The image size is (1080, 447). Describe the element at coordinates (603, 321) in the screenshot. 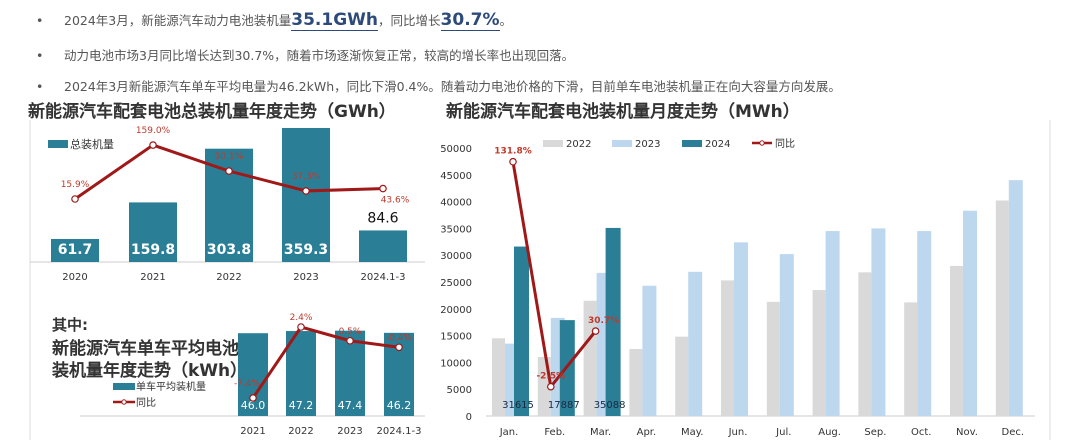

I see `yoy-label: 30.7%` at that location.